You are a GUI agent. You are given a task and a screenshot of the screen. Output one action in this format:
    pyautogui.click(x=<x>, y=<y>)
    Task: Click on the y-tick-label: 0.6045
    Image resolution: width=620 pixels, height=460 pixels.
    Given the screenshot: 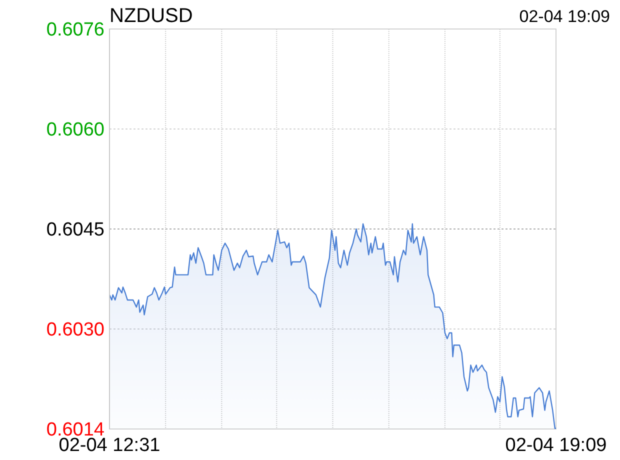 What is the action you would take?
    pyautogui.click(x=75, y=230)
    